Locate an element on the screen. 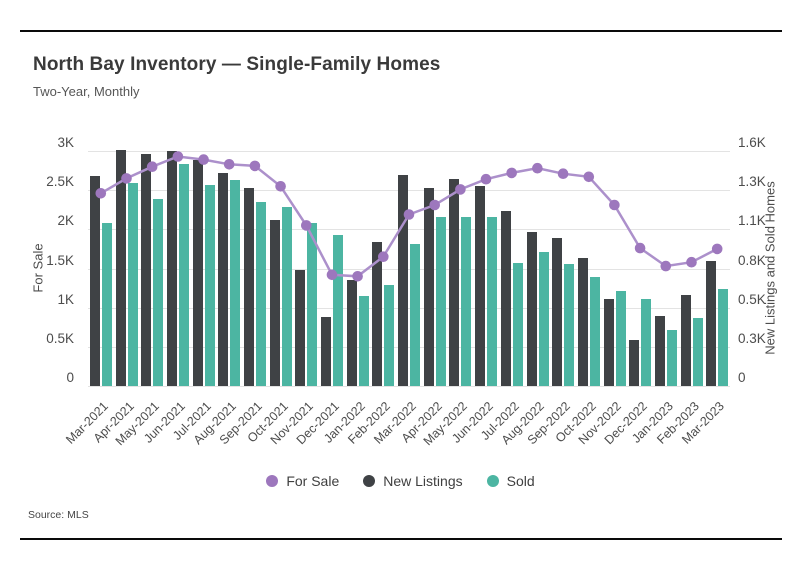  legend-label: Sold is located at coordinates (520, 481).